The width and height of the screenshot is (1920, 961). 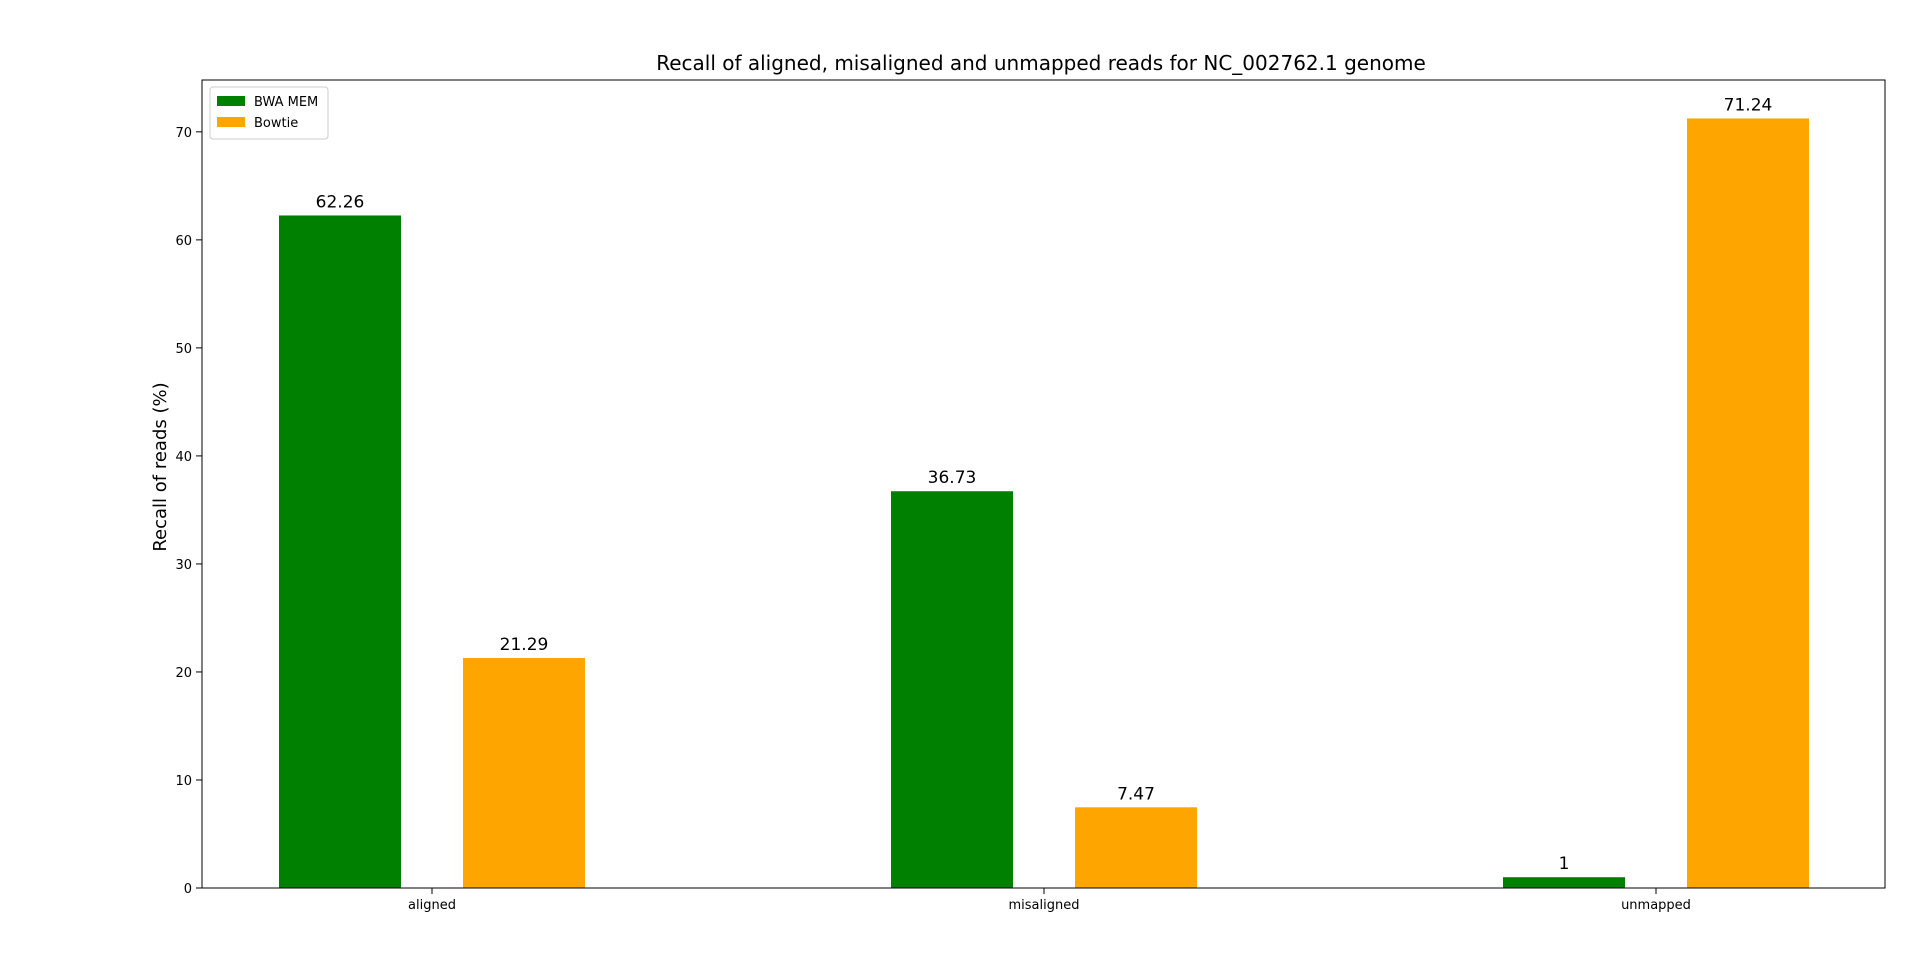 I want to click on y-tick-label: 40, so click(x=183, y=457).